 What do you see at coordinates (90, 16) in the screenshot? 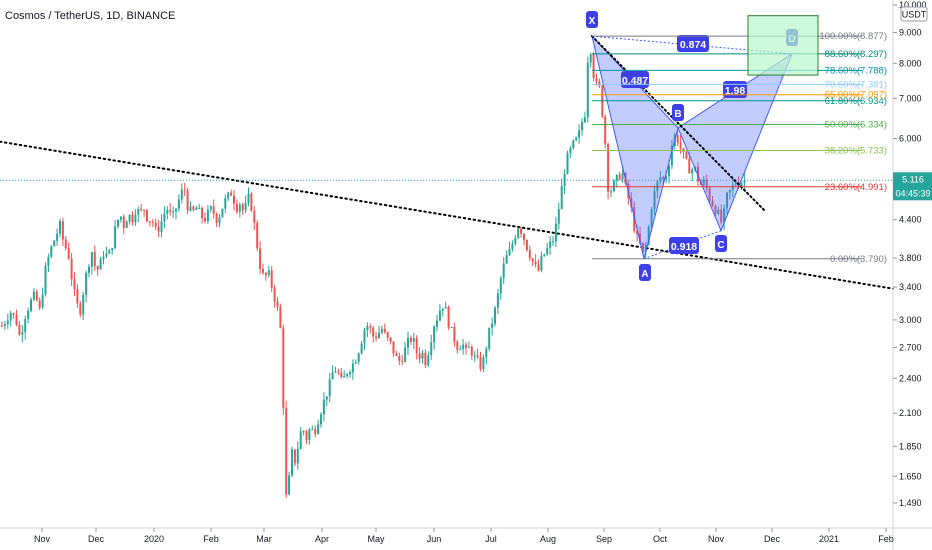
I see `chart-title: Cosmos / TetherUS, 1D, BINANCE` at bounding box center [90, 16].